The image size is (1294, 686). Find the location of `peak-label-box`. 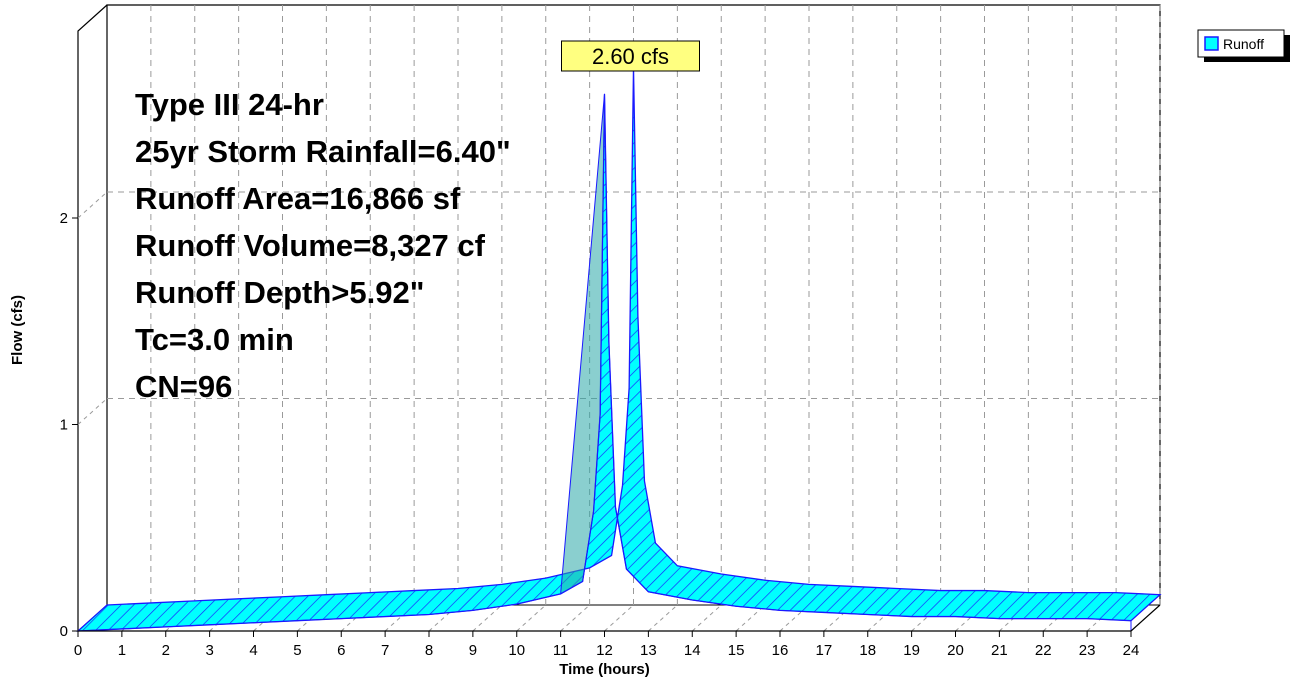

peak-label-box is located at coordinates (630, 56).